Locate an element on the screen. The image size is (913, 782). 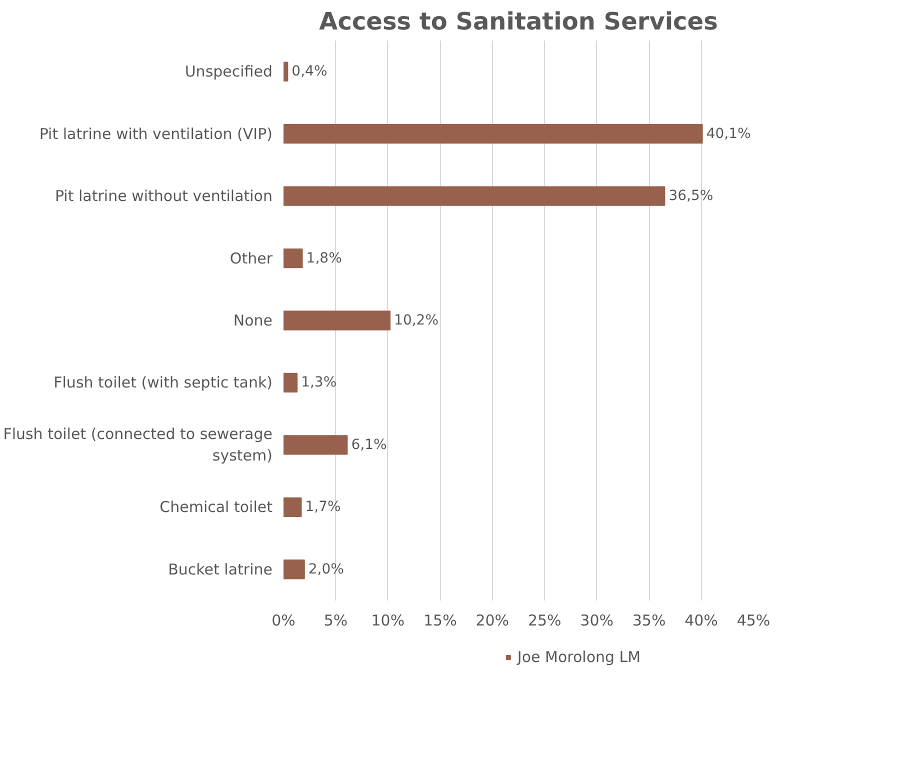
data-label: 10,2% is located at coordinates (416, 320).